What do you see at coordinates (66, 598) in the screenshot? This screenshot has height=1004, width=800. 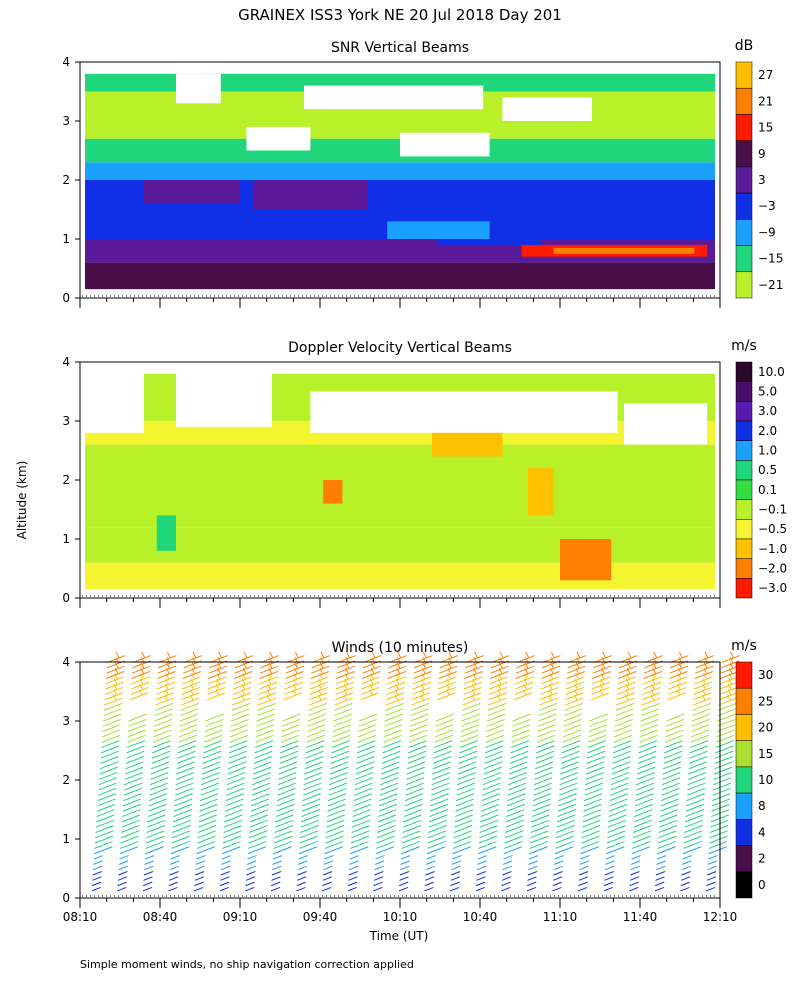 I see `y-tick-label: 0` at bounding box center [66, 598].